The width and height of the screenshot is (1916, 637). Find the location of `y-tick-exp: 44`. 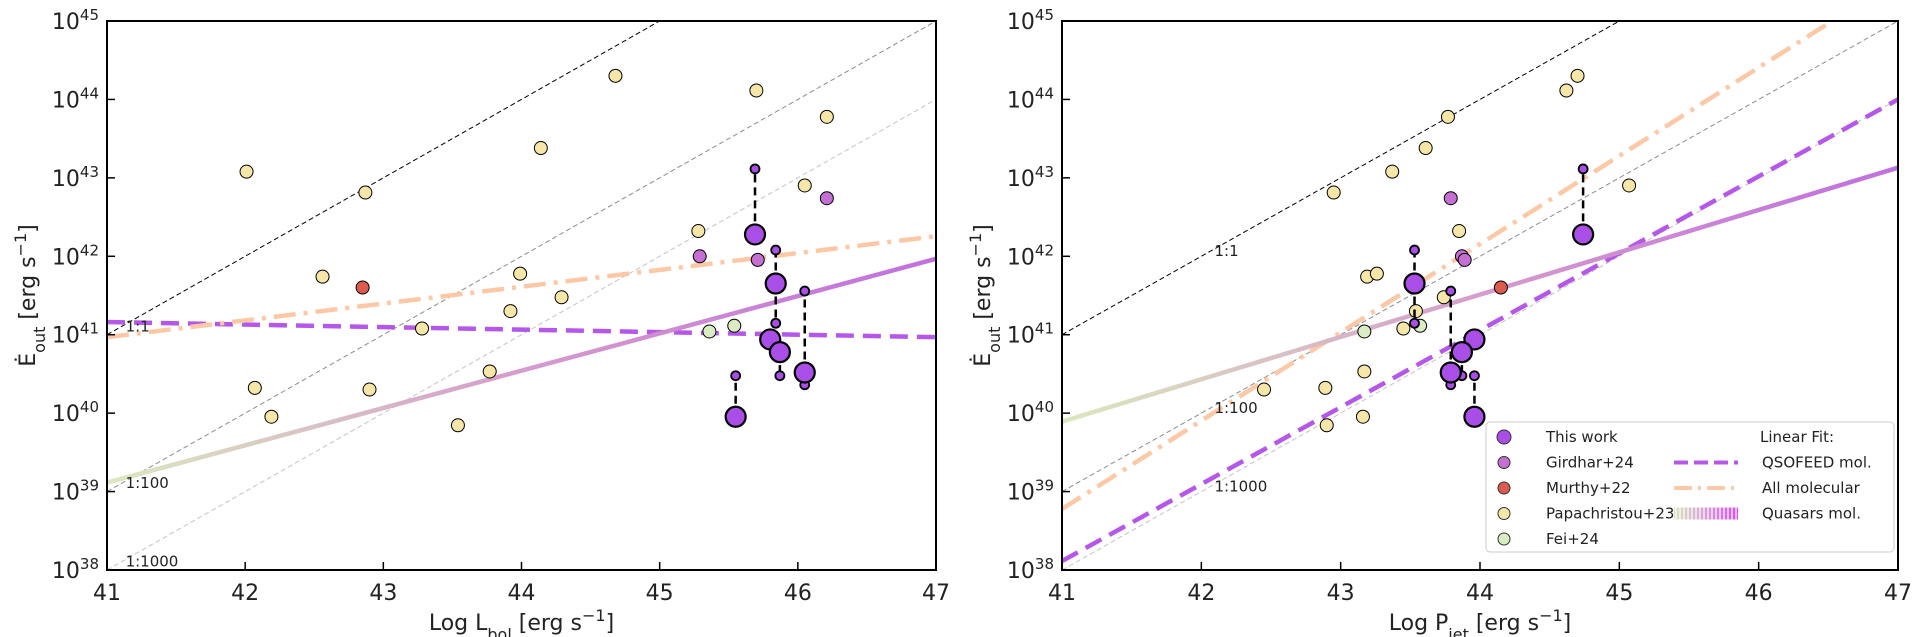

y-tick-exp: 44 is located at coordinates (1044, 93).